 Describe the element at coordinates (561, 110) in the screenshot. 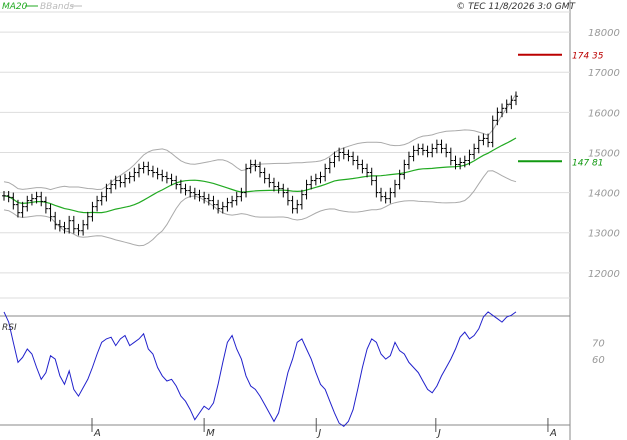

I see `levels: 174 35 147 81` at that location.